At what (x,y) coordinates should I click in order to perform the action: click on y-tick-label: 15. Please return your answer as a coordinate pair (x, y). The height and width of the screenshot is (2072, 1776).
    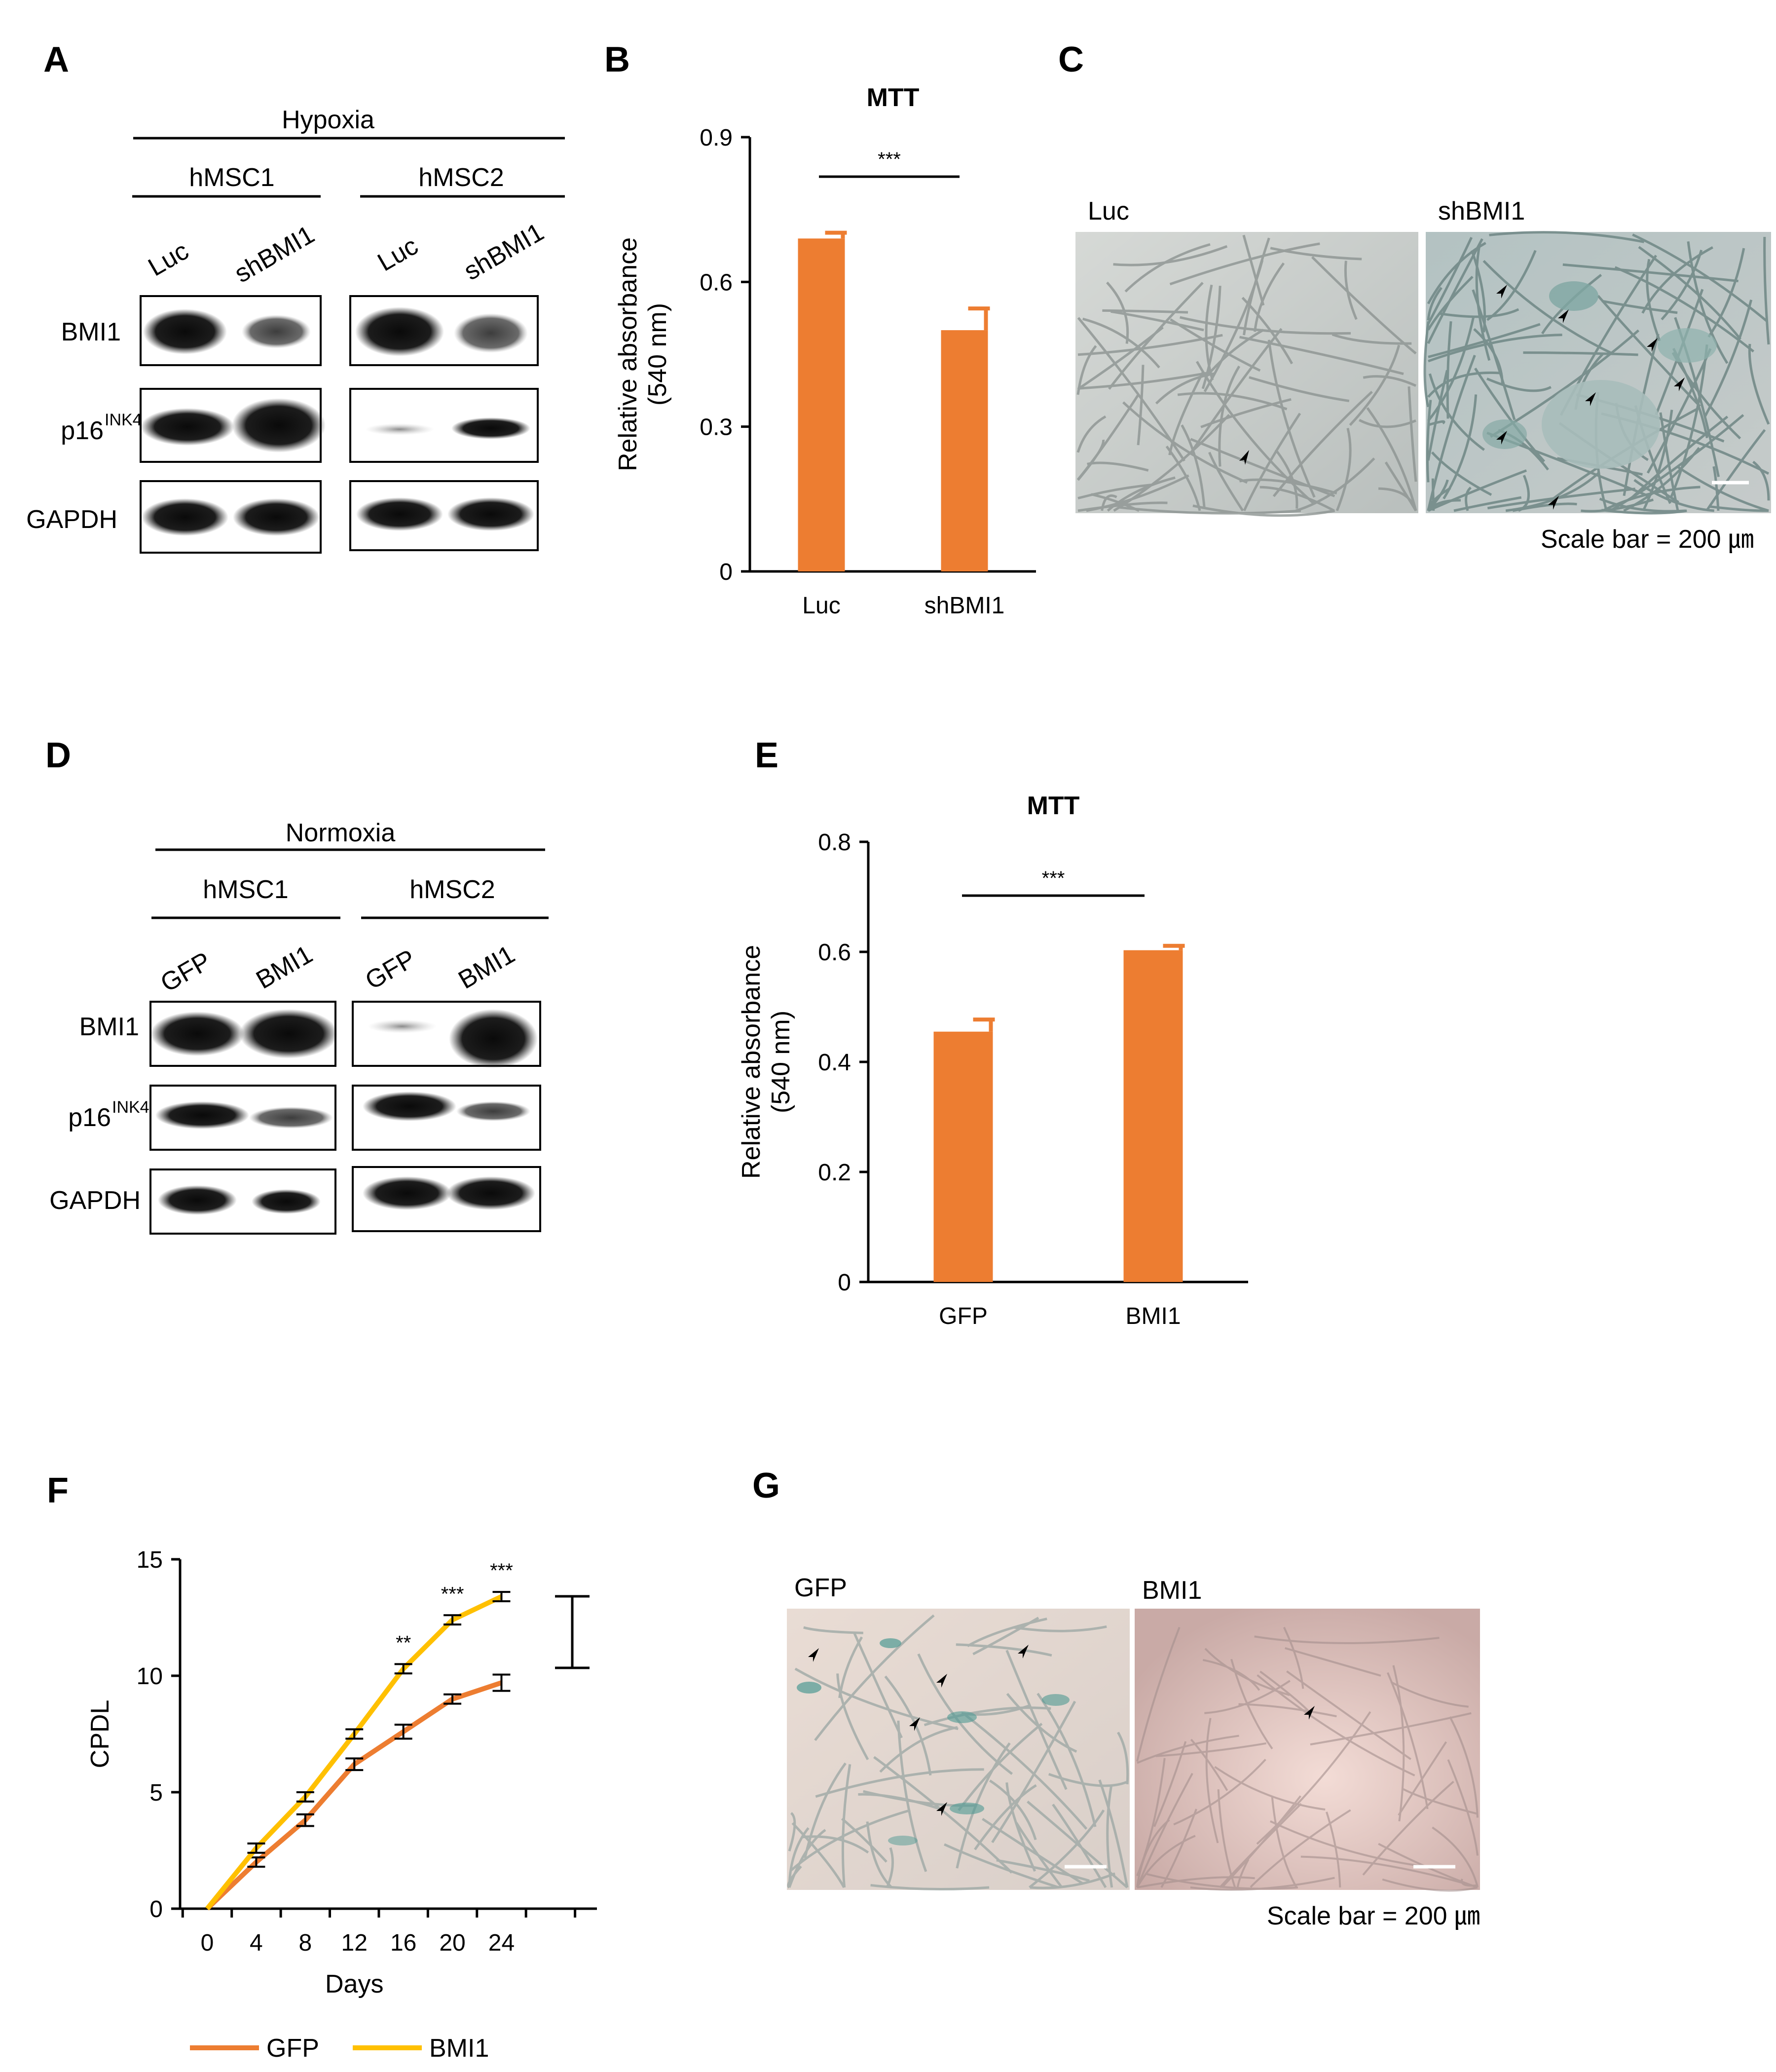
    Looking at the image, I should click on (150, 1560).